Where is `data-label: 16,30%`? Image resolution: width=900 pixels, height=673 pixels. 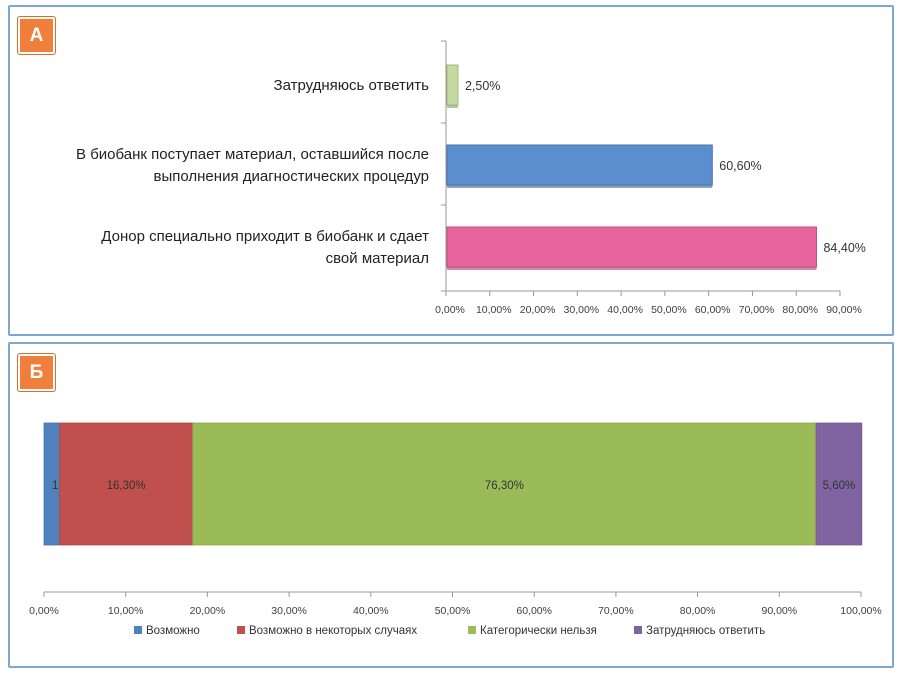 data-label: 16,30% is located at coordinates (126, 486).